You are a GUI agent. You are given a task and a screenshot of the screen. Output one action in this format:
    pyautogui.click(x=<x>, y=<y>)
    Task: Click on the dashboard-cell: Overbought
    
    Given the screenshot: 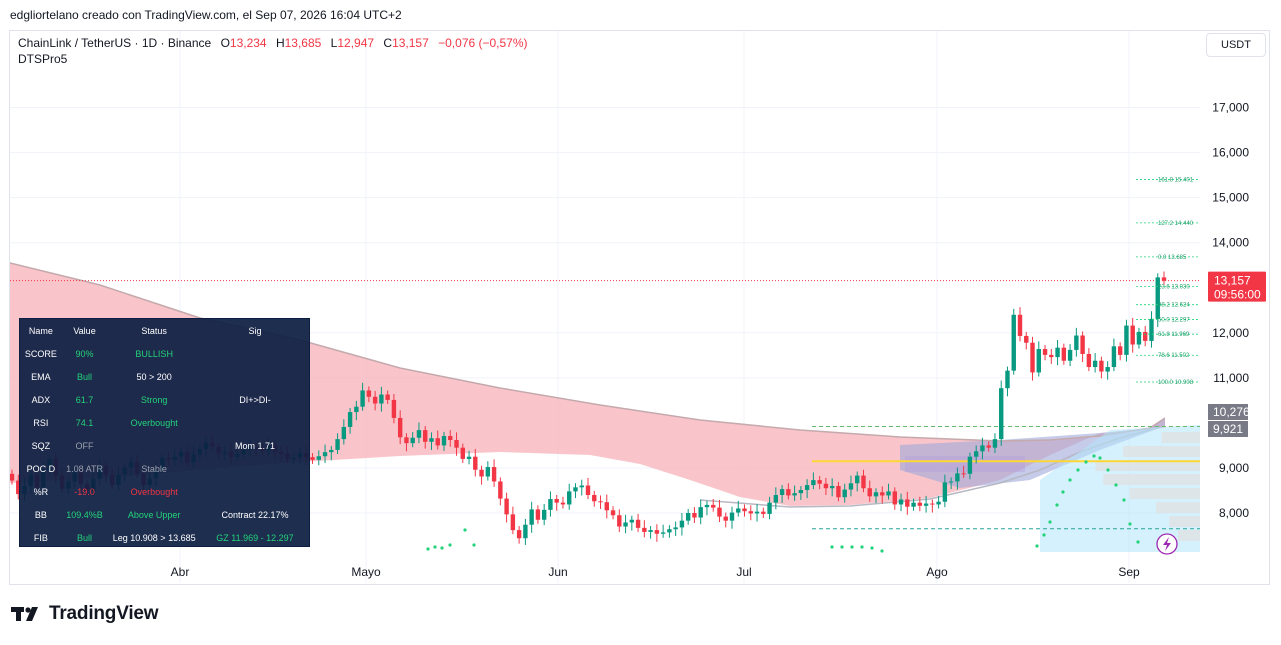 What is the action you would take?
    pyautogui.click(x=154, y=491)
    